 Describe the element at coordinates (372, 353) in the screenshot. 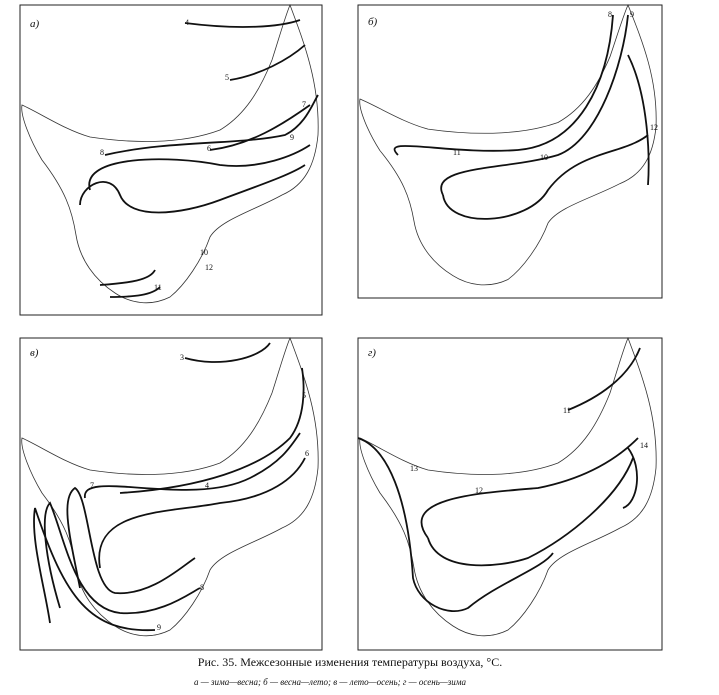

I see `panel-label: г)` at that location.